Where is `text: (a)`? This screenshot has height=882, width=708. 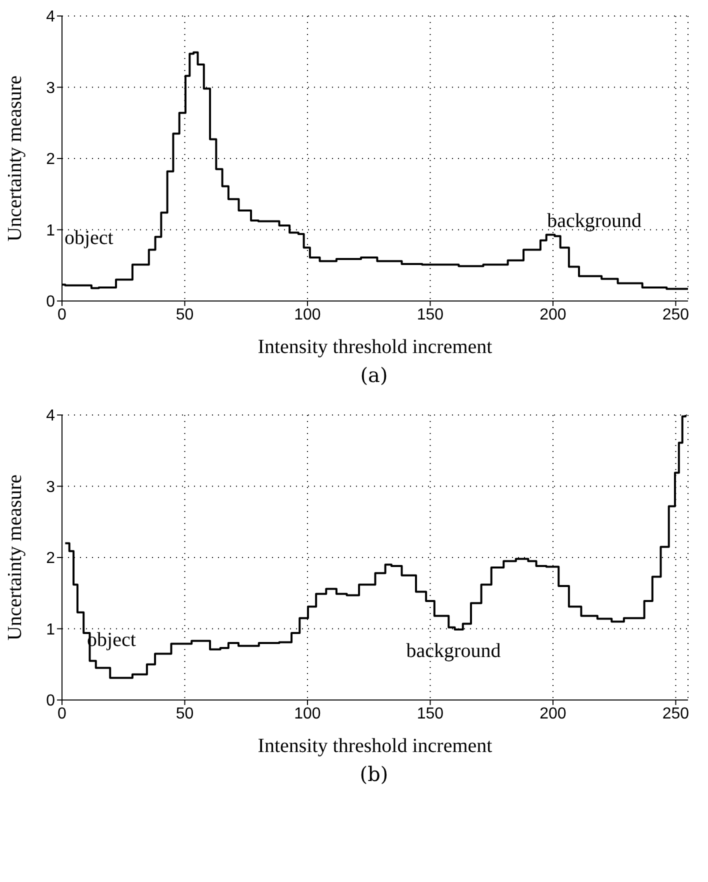 text: (a) is located at coordinates (374, 375).